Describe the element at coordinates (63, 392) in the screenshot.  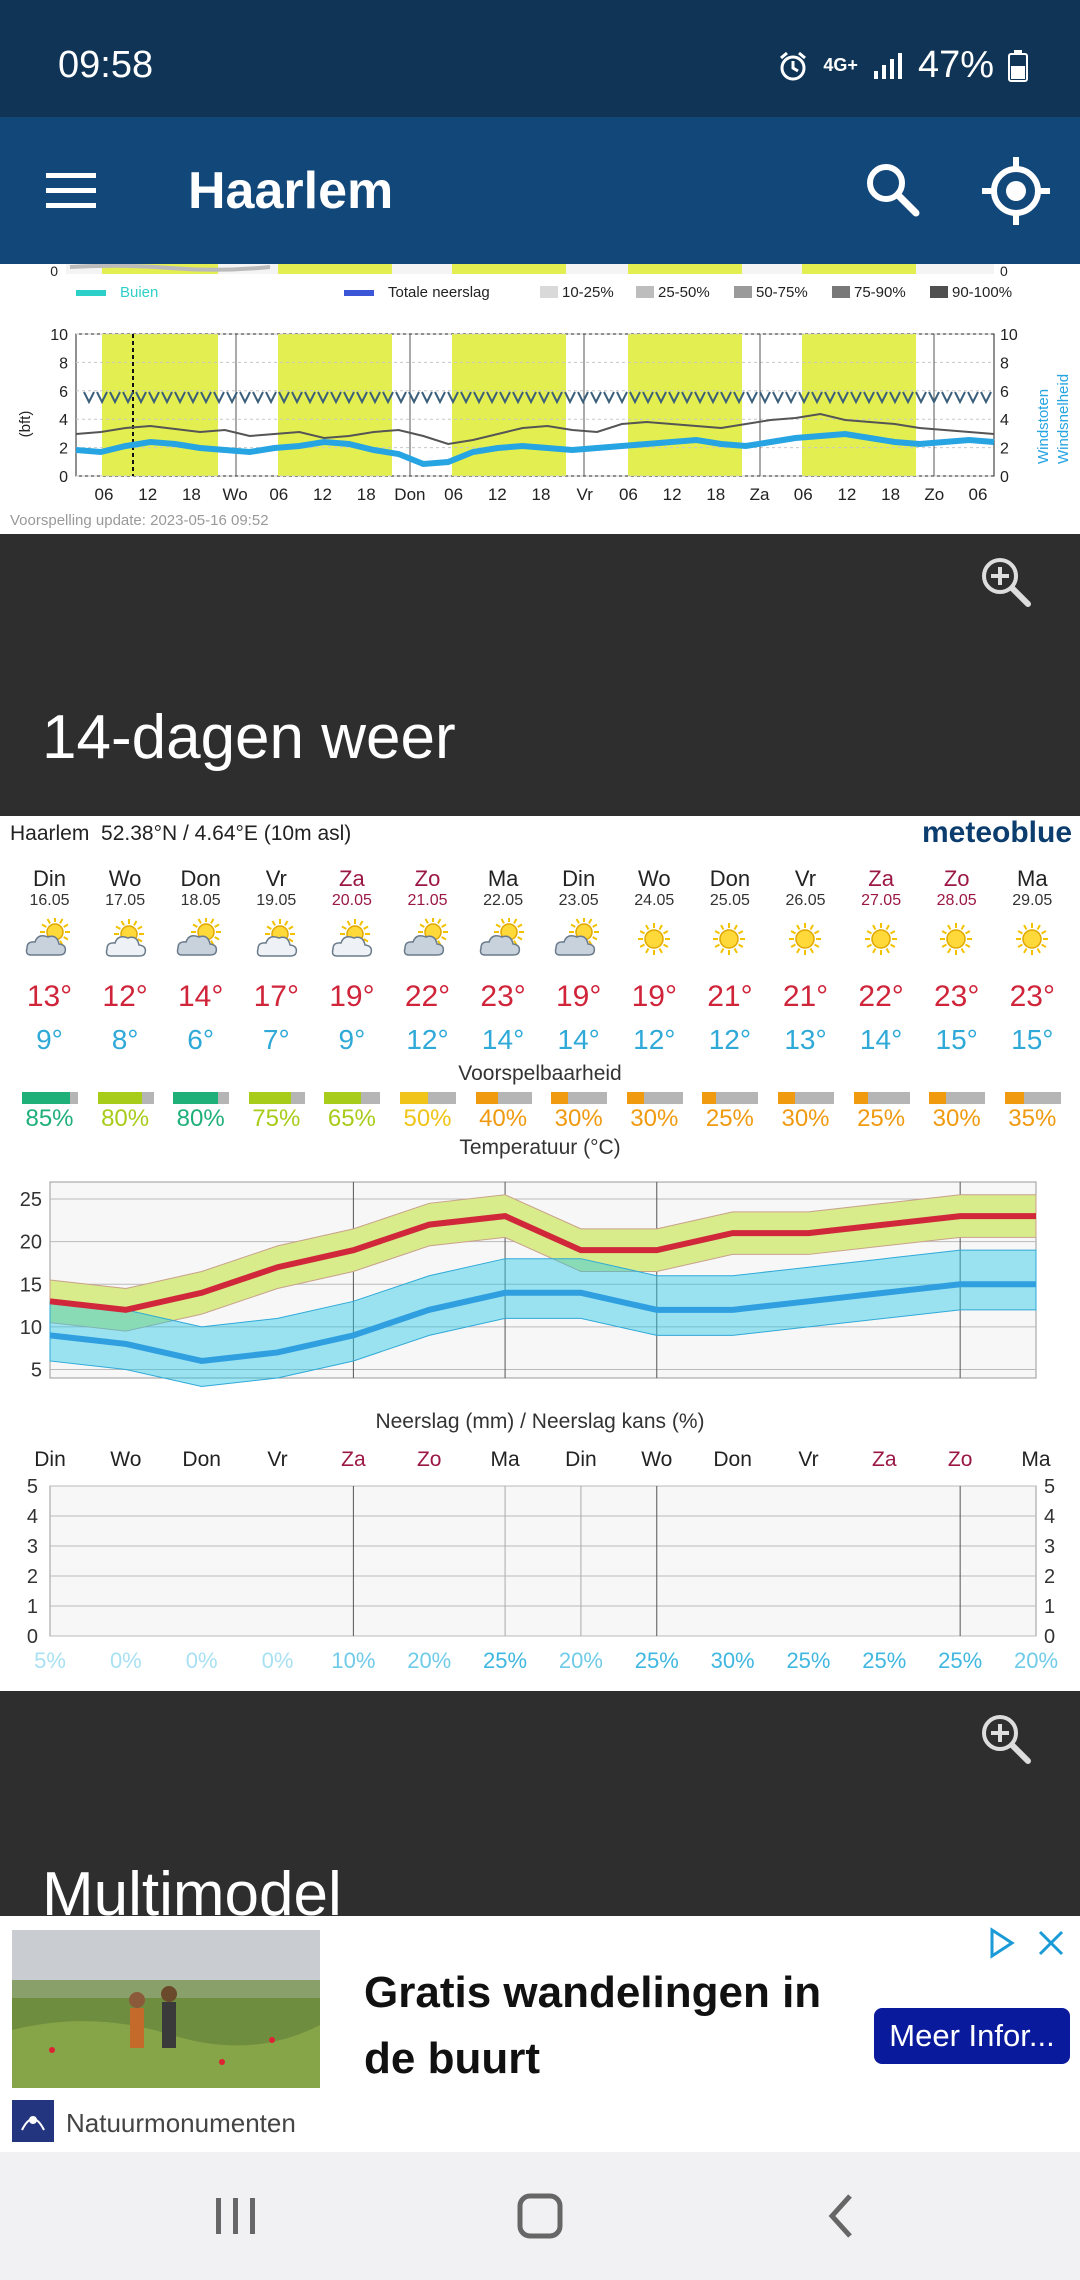
I see `y-tick-label: 6` at that location.